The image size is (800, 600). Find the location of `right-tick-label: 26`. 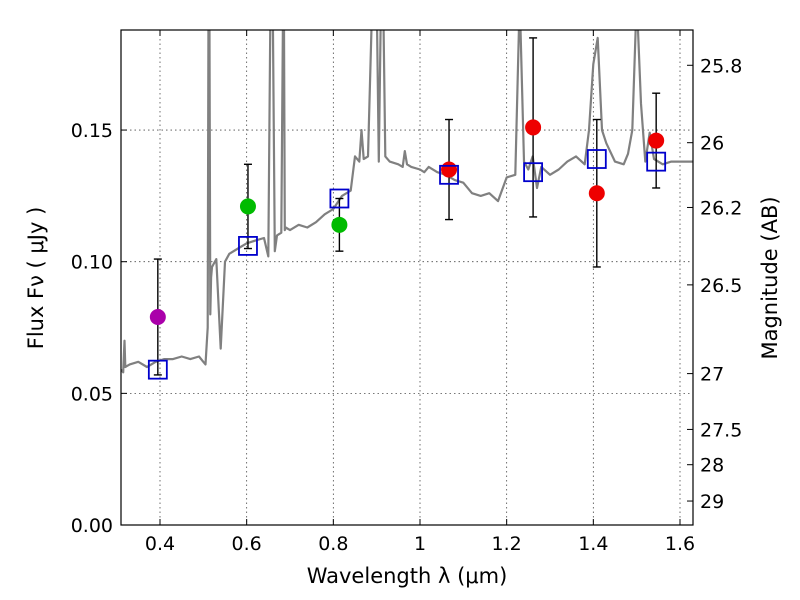

right-tick-label: 26 is located at coordinates (712, 144).